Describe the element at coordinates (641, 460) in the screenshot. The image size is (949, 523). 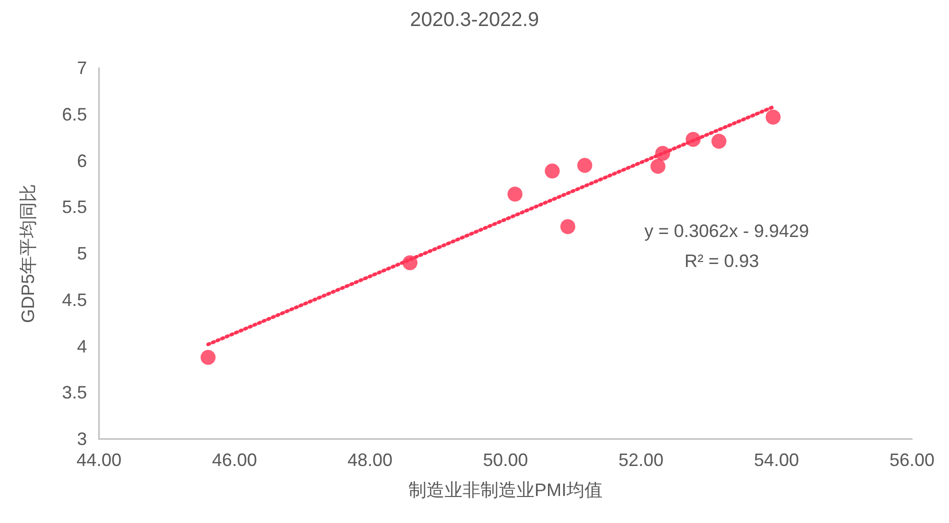
I see `x-tick-label: 52.00` at that location.